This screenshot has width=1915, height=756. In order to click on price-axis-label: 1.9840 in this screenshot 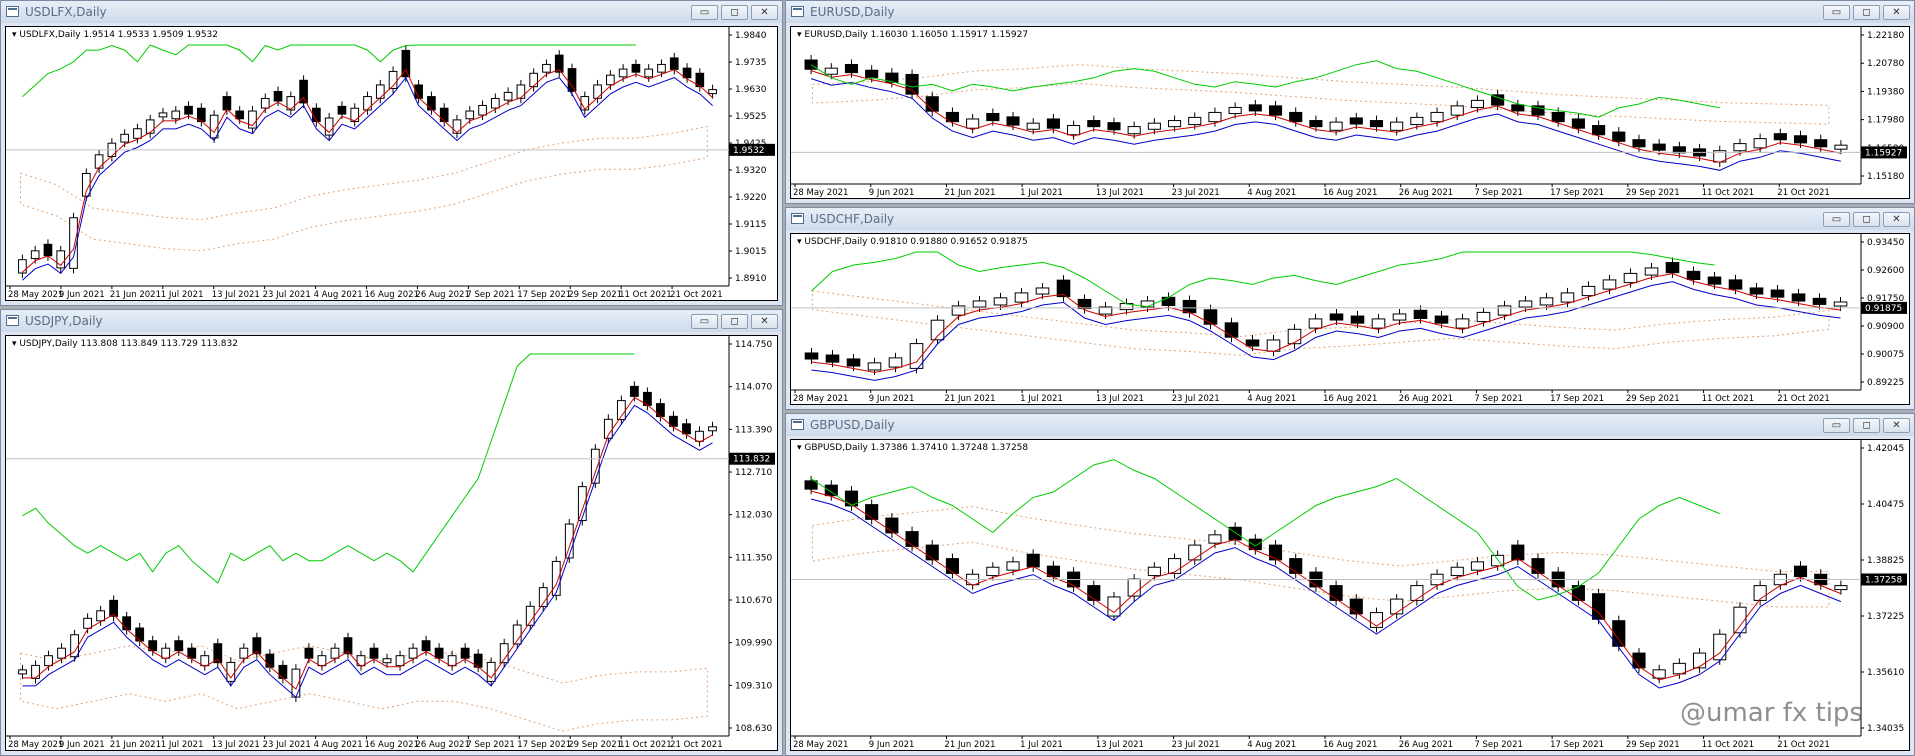, I will do `click(751, 36)`.